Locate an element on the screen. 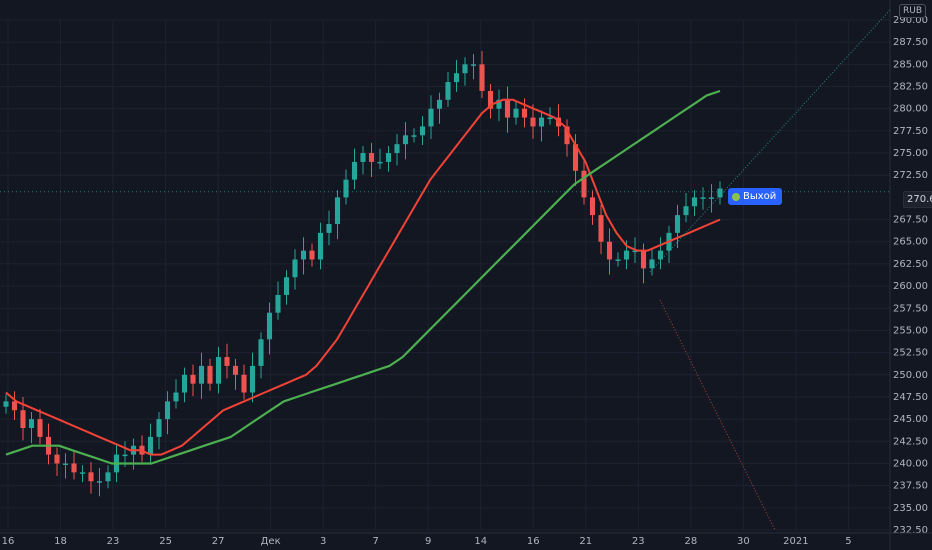 This screenshot has height=550, width=932. y-tick-label: 260.00 is located at coordinates (910, 286).